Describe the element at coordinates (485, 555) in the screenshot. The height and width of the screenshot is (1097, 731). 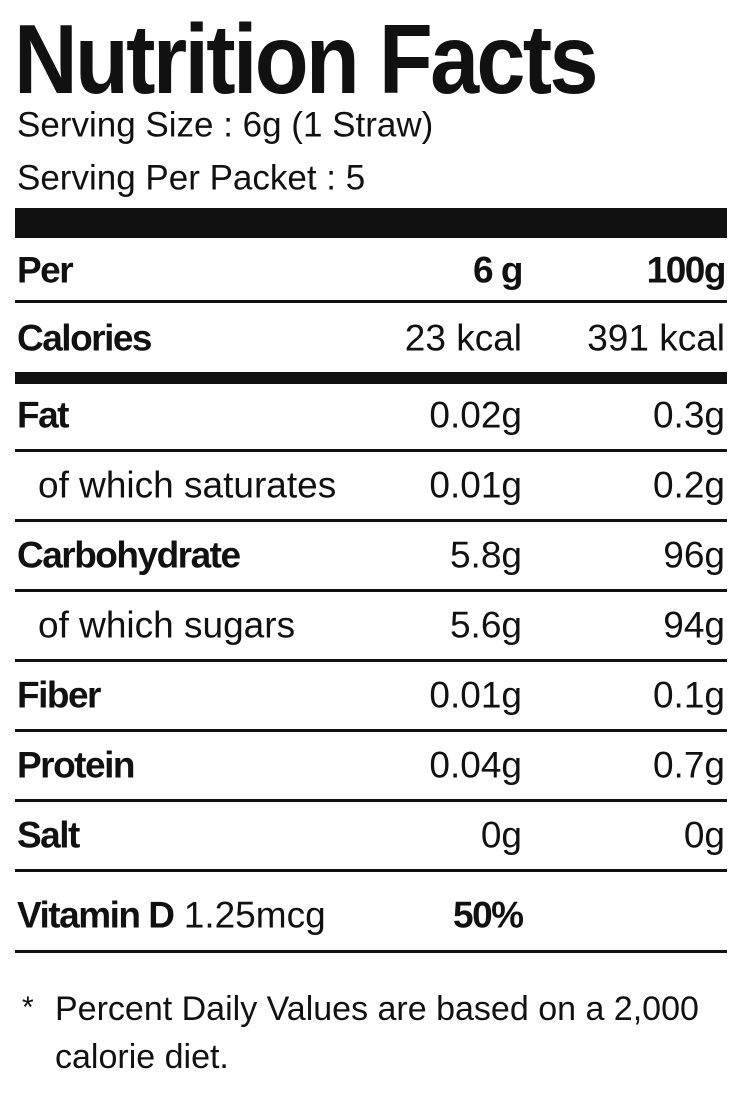
I see `cell: 5.8g` at that location.